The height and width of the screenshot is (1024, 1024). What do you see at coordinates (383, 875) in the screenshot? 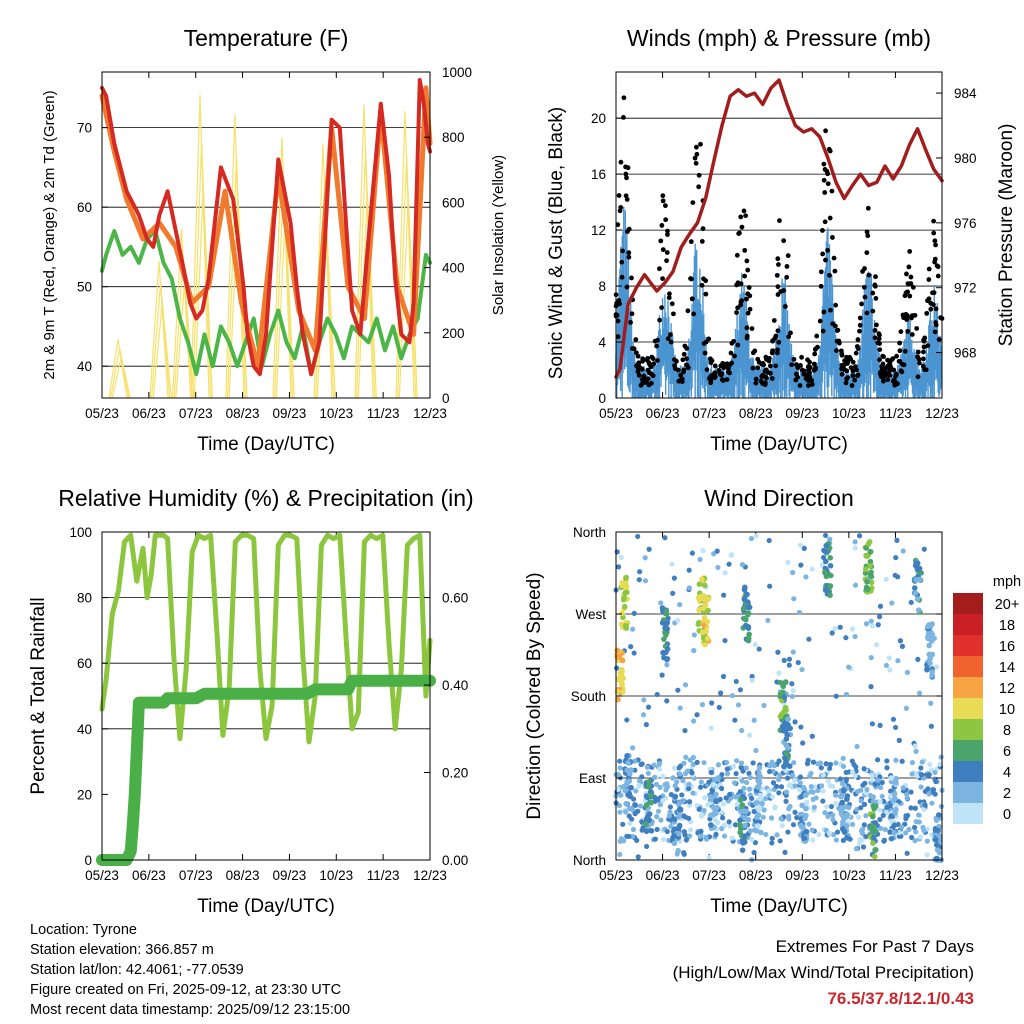
I see `humidity-xtick-label: 11/23` at bounding box center [383, 875].